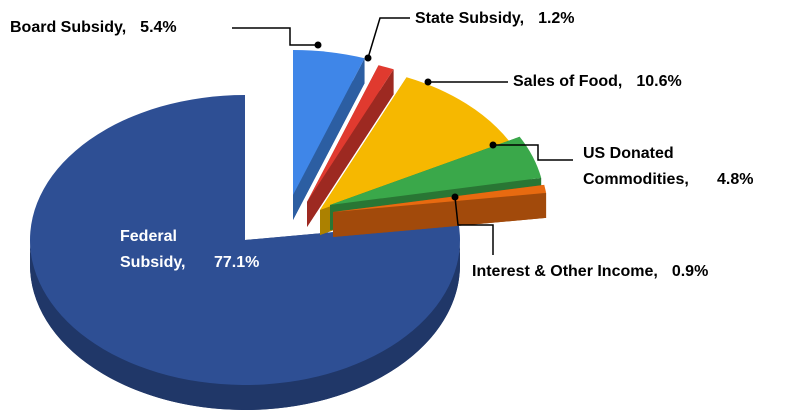  What do you see at coordinates (158, 27) in the screenshot?
I see `value-label: 5.4%` at bounding box center [158, 27].